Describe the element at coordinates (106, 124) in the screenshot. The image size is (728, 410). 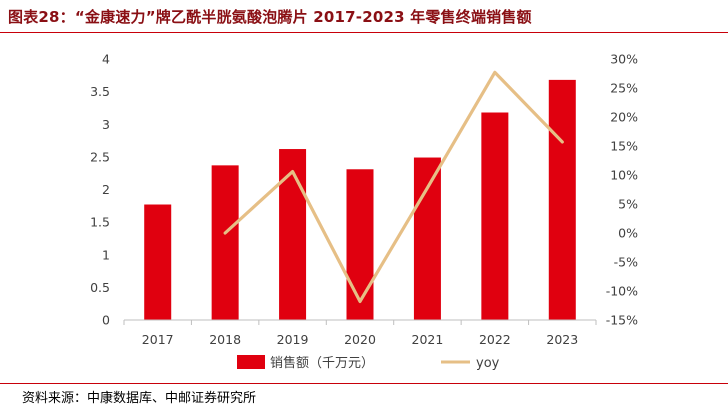
I see `left-axis-tick-label: 3` at that location.